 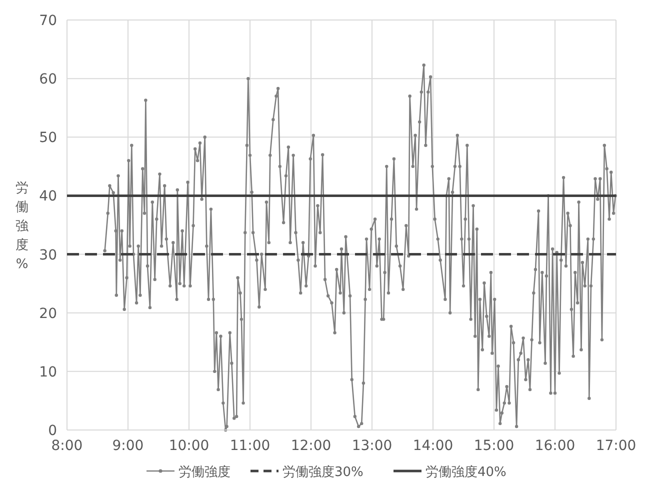 I want to click on y-tick-label: 20, so click(x=48, y=314).